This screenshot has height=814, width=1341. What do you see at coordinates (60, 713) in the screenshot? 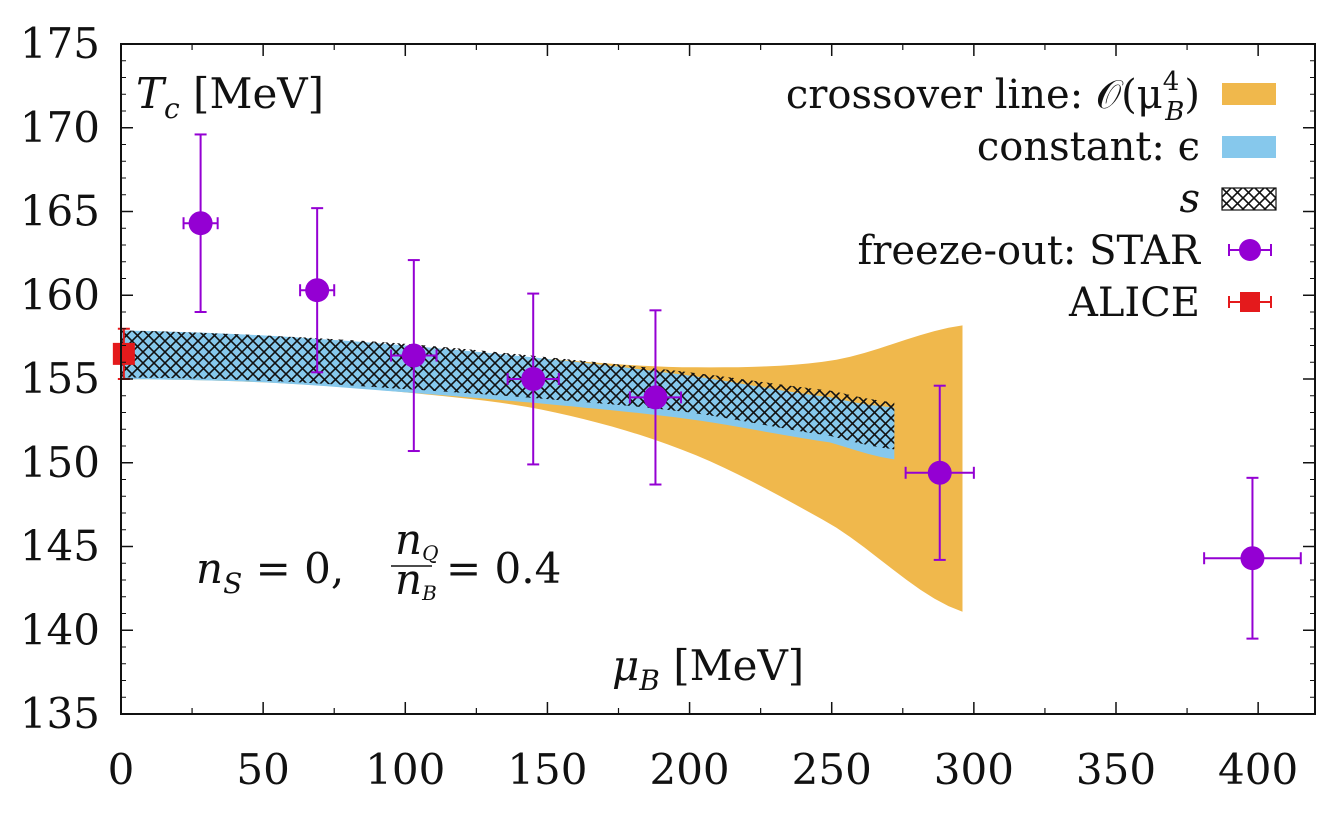
I see `y-tick-label: 135` at bounding box center [60, 713].